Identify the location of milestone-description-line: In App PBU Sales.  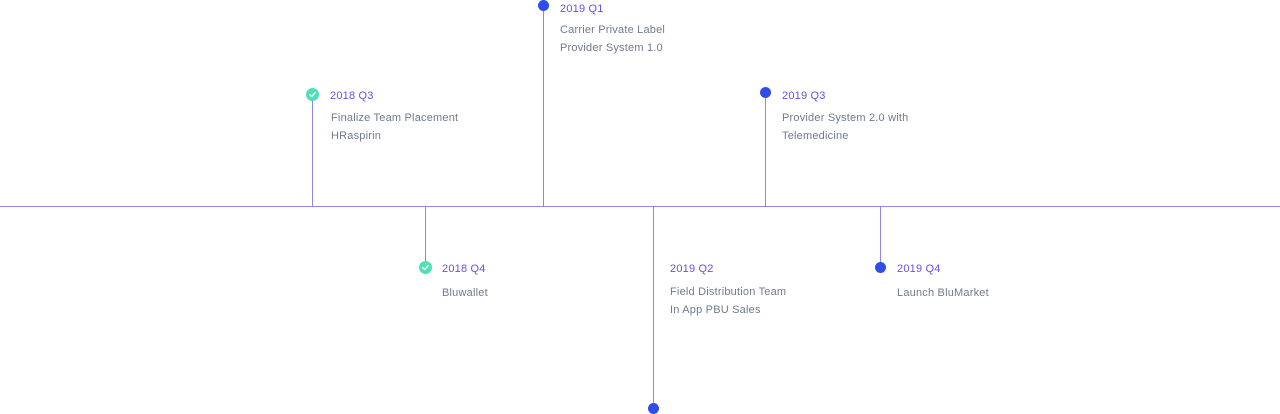
(715, 309).